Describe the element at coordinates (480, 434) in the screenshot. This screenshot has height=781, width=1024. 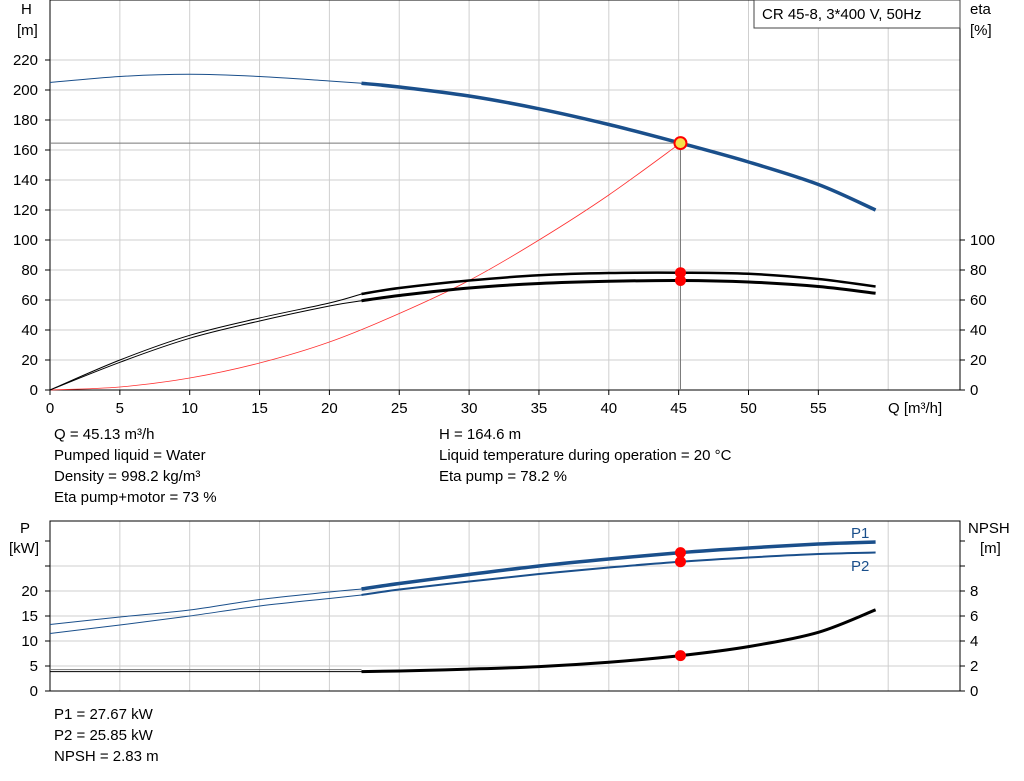
I see `head-value: H = 164.6 m` at that location.